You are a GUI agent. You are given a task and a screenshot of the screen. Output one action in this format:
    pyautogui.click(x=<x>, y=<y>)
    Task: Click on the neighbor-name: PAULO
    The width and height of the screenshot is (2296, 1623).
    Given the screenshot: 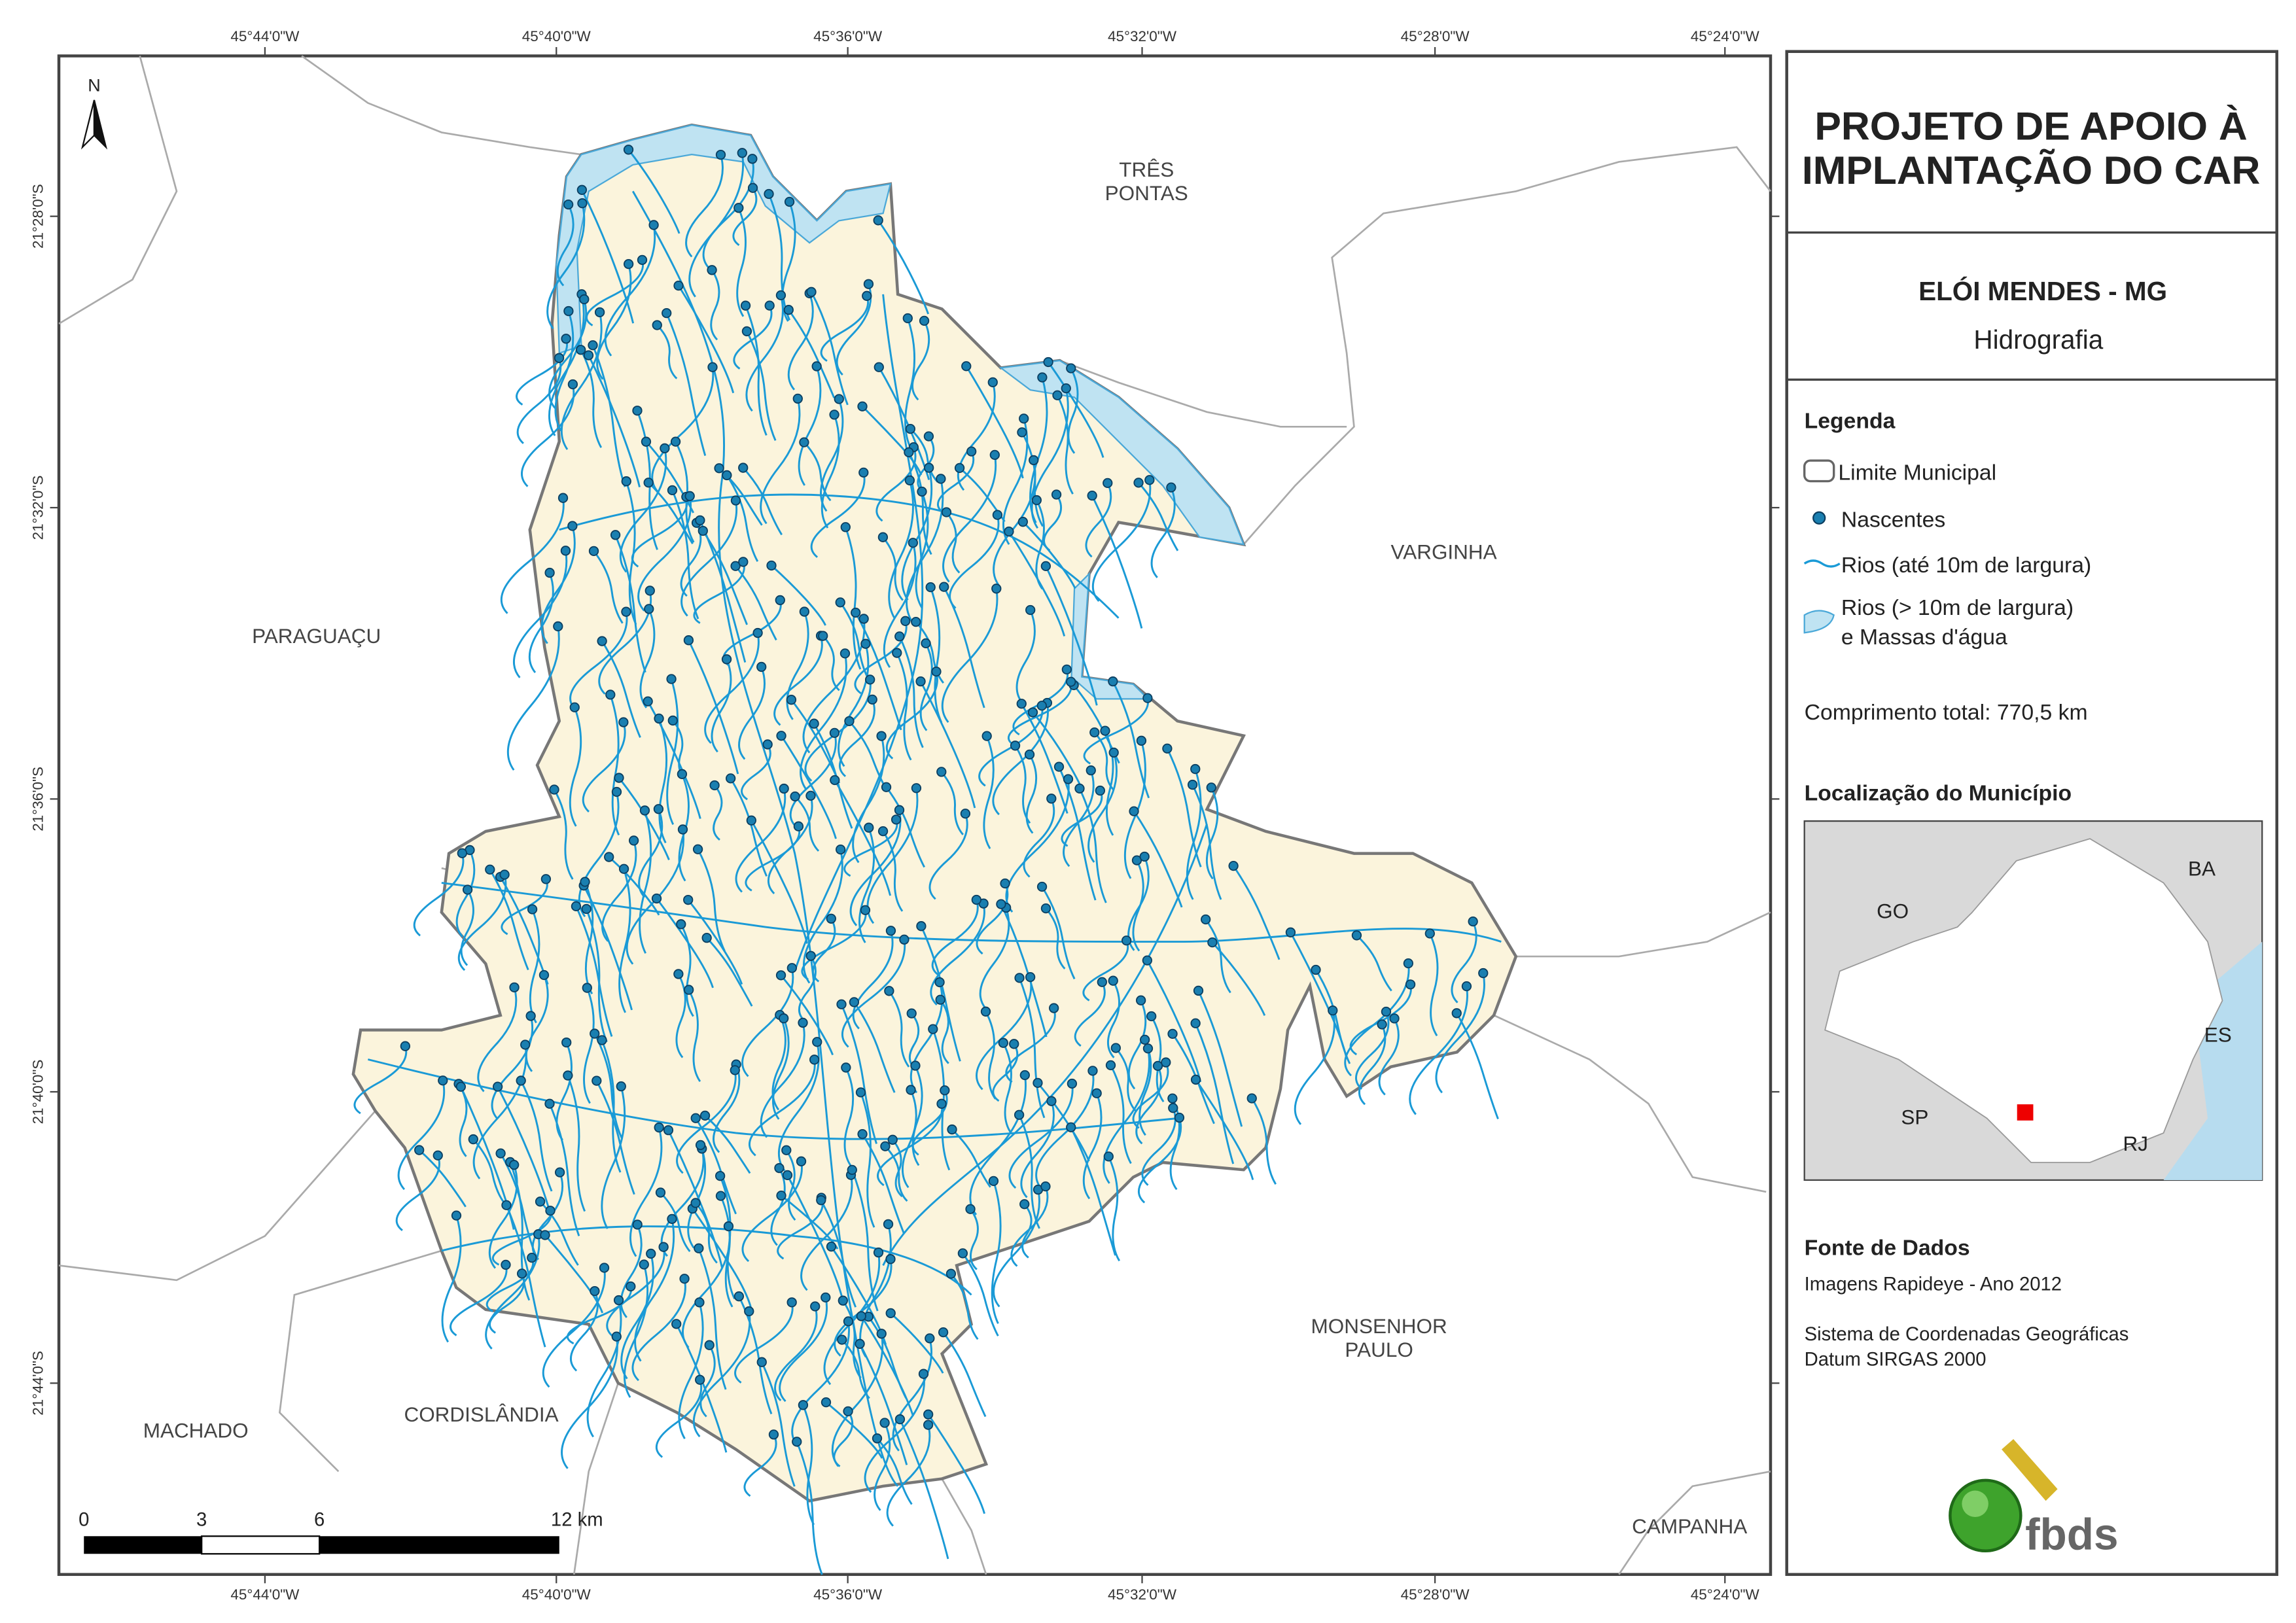 What is the action you would take?
    pyautogui.click(x=1379, y=1349)
    